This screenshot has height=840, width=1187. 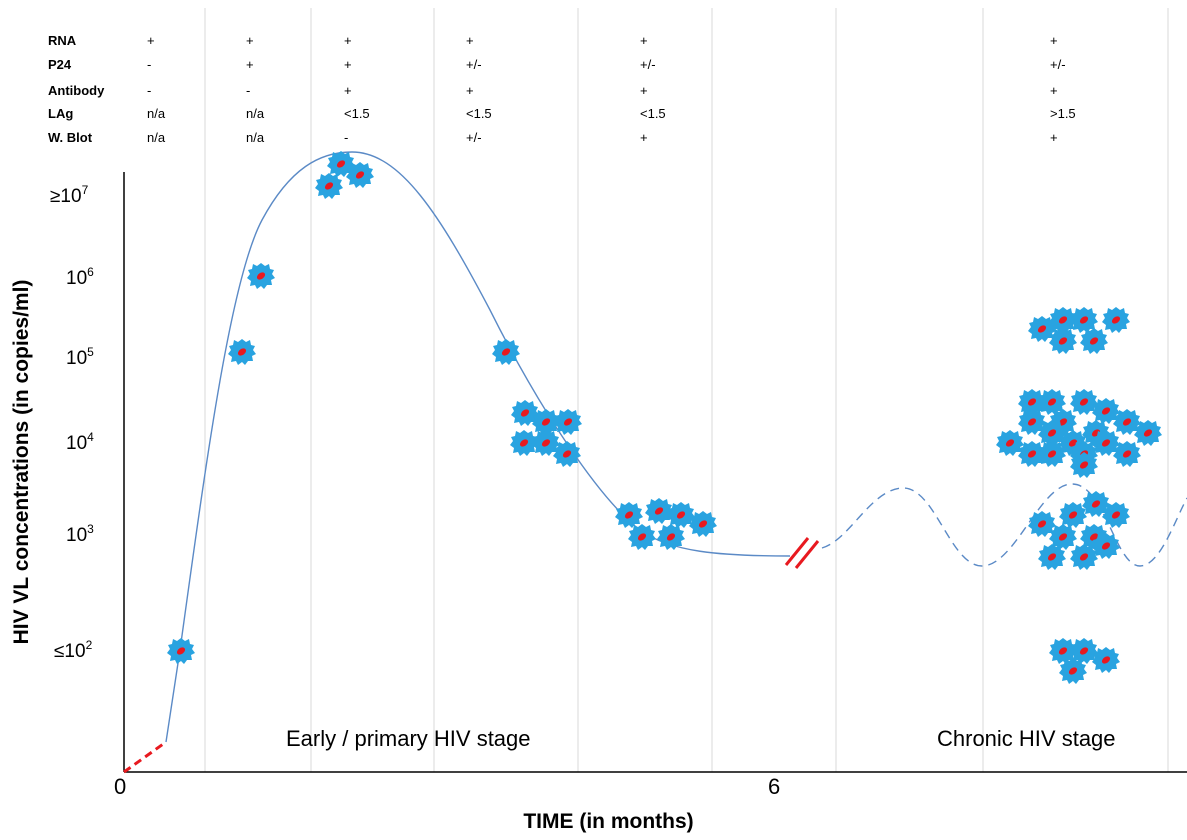 I want to click on y-axis-title: HIV VL concentrations (in copies/ml), so click(x=21, y=462).